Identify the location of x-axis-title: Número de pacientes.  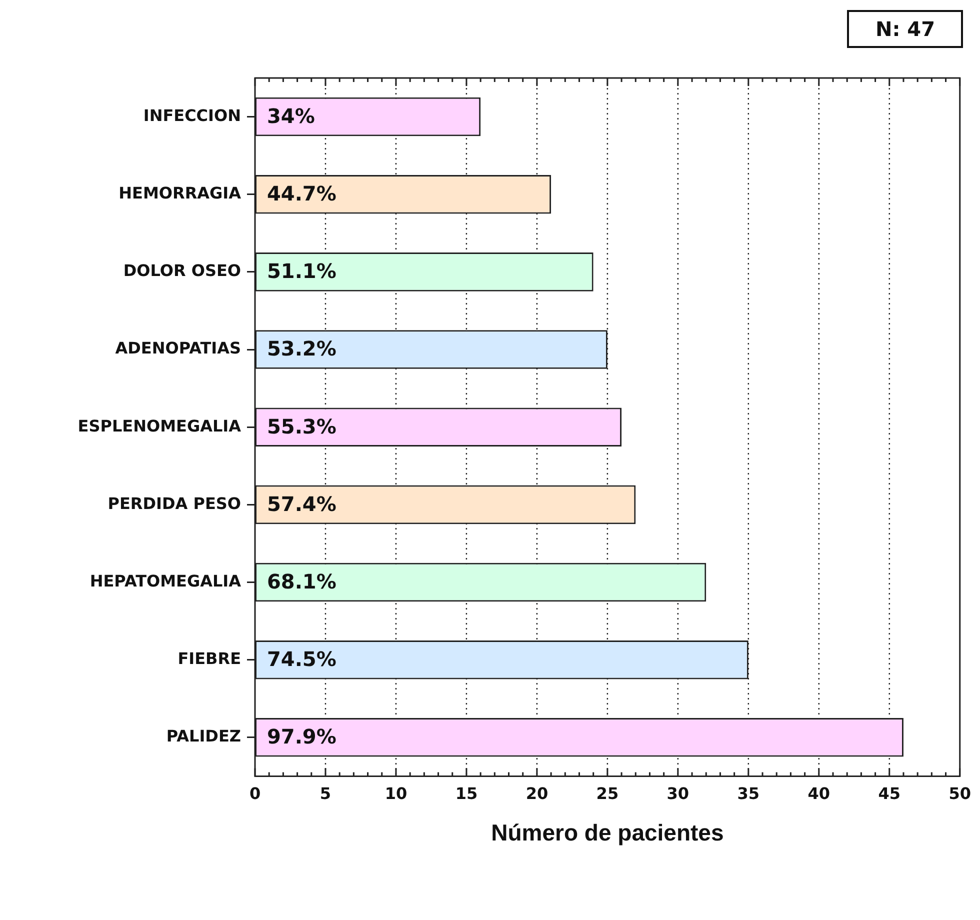
(607, 833).